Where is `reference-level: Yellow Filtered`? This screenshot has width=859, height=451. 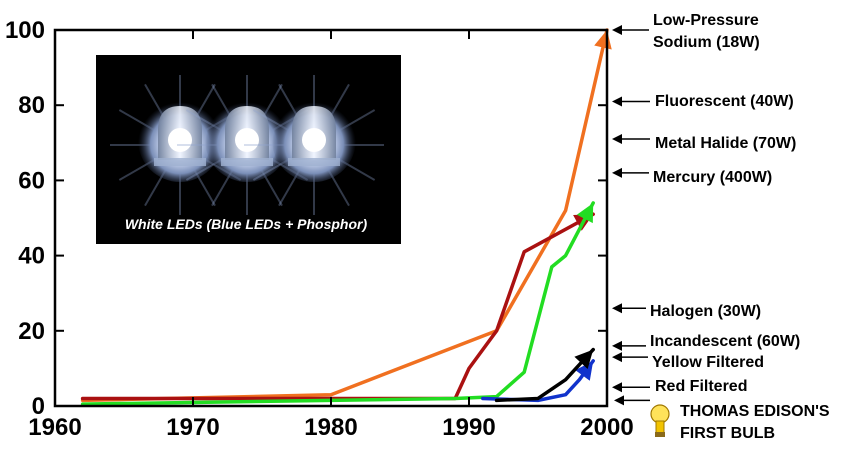 reference-level: Yellow Filtered is located at coordinates (688, 361).